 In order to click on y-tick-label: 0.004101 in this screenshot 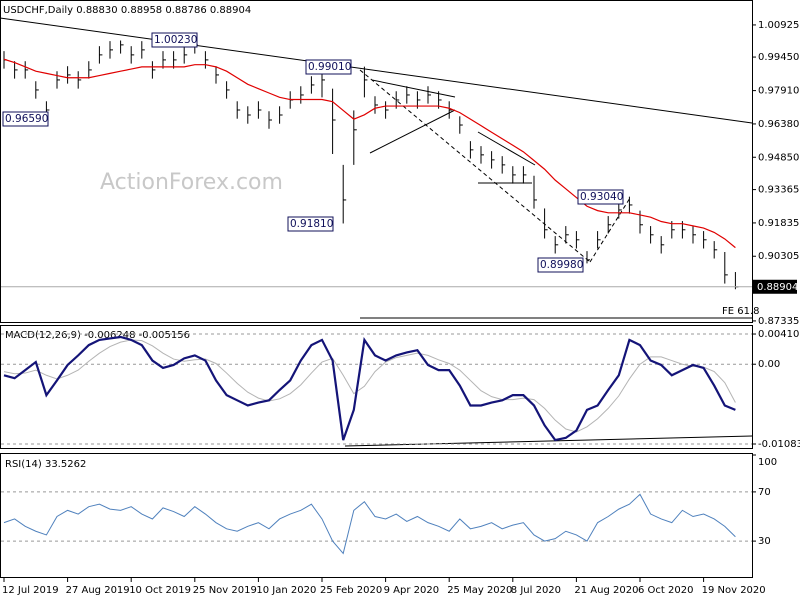, I will do `click(779, 334)`.